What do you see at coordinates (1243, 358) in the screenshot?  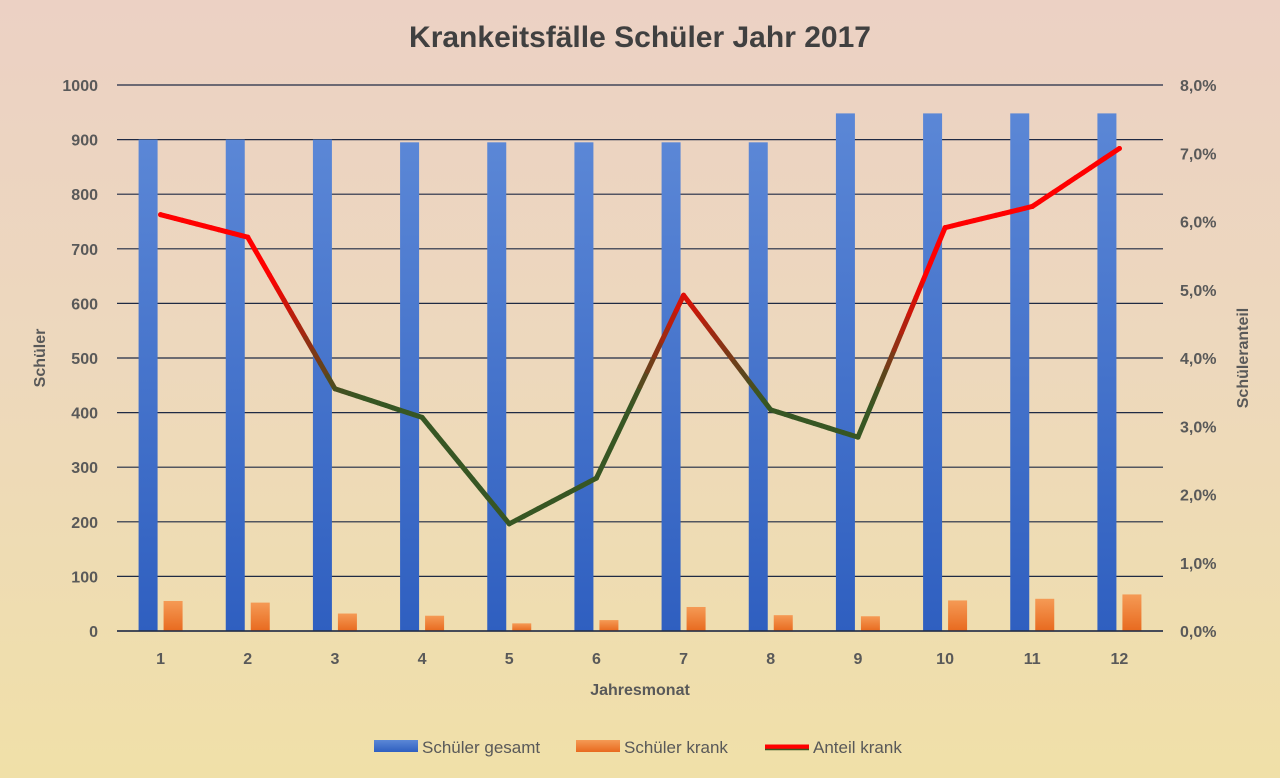 I see `y2-axis-title: Schüleranteil` at bounding box center [1243, 358].